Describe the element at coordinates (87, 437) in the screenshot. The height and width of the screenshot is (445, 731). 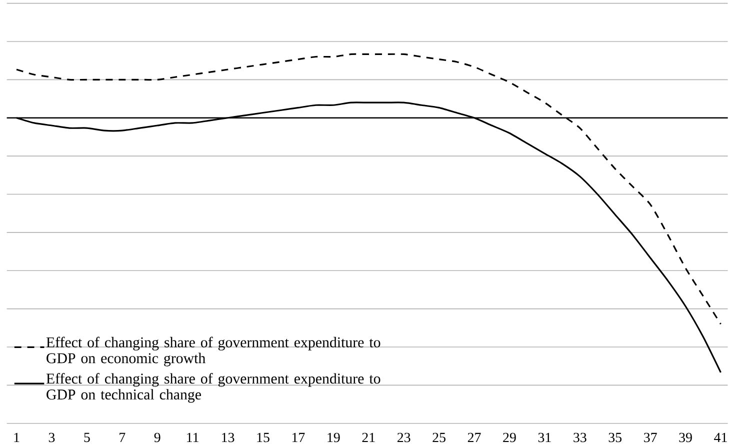
I see `x-tick-label: 5` at that location.